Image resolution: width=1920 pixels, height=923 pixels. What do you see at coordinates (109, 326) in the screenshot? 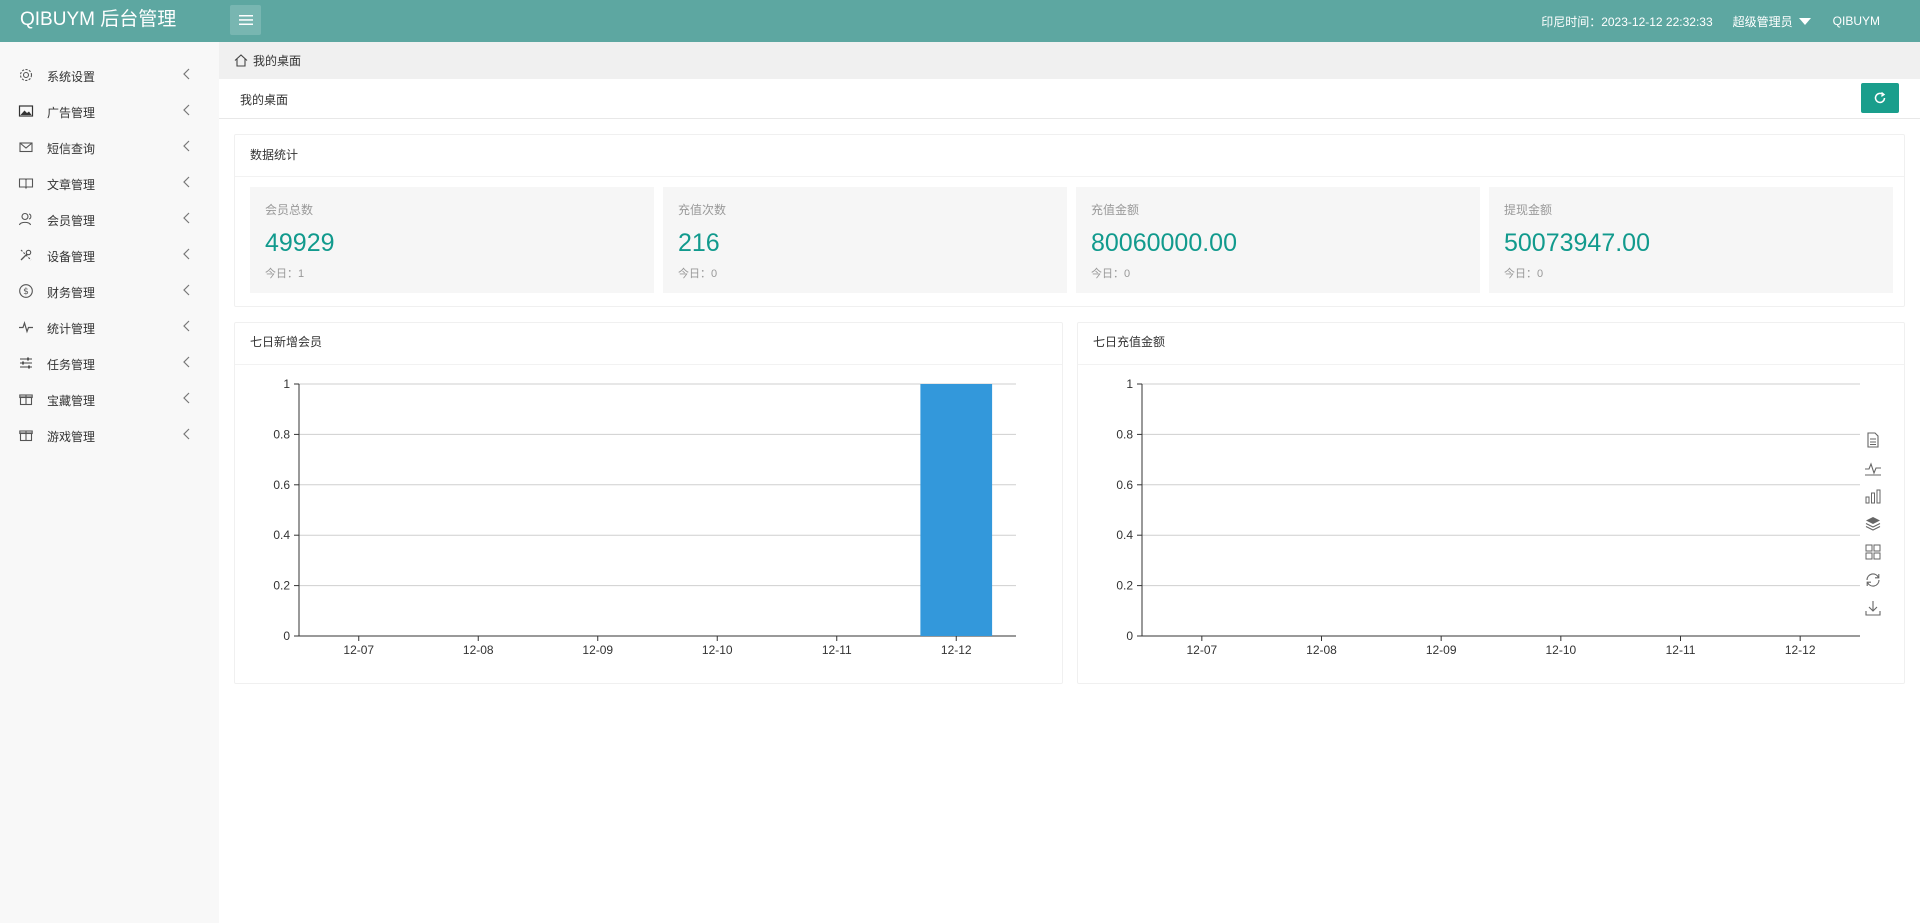
I see `sidebar-item-statistics: 统计管理` at bounding box center [109, 326].